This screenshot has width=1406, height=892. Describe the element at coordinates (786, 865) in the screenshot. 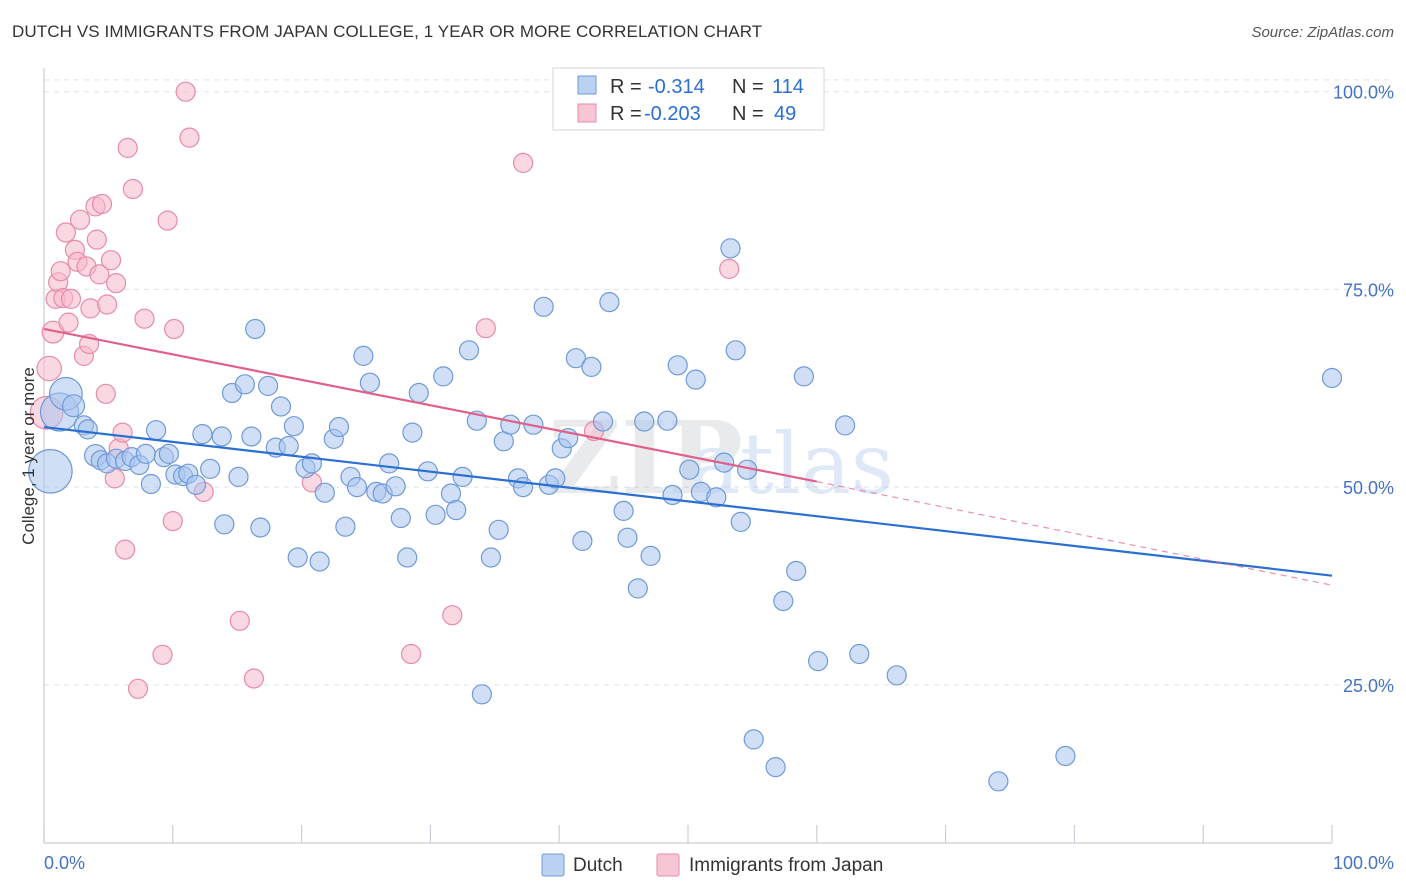

I see `legend-label-japan: Immigrants from Japan` at that location.